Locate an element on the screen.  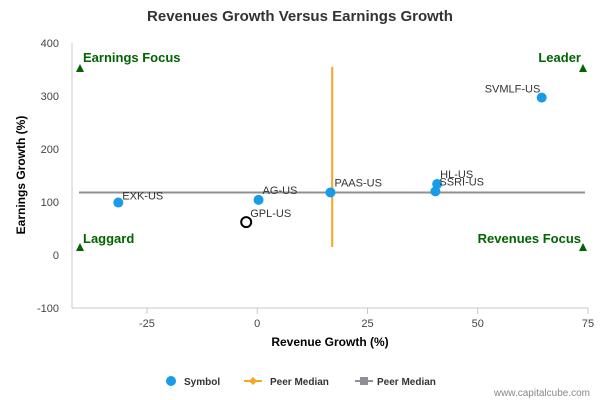
x-tick-label: -25 is located at coordinates (147, 324).